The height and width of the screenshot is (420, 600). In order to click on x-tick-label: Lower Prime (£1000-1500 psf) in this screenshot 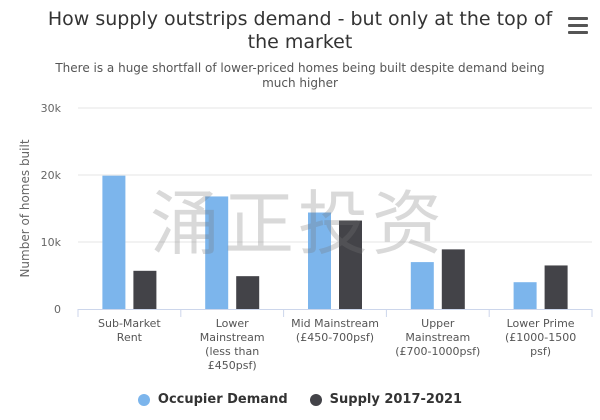, I will do `click(540, 337)`.